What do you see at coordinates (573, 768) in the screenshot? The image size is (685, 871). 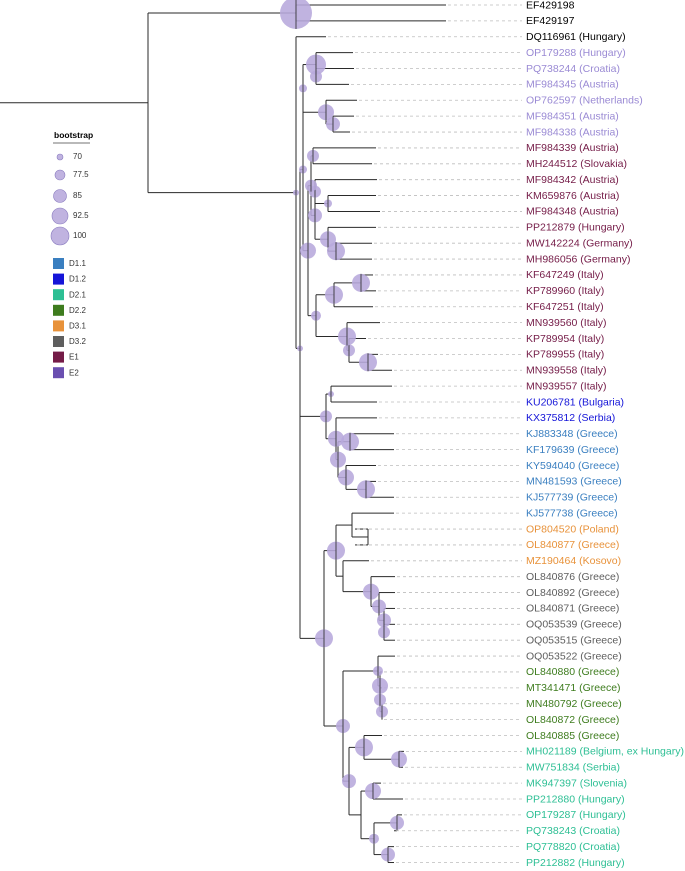 I see `leaf-label-48: MW751834 (Serbia)` at bounding box center [573, 768].